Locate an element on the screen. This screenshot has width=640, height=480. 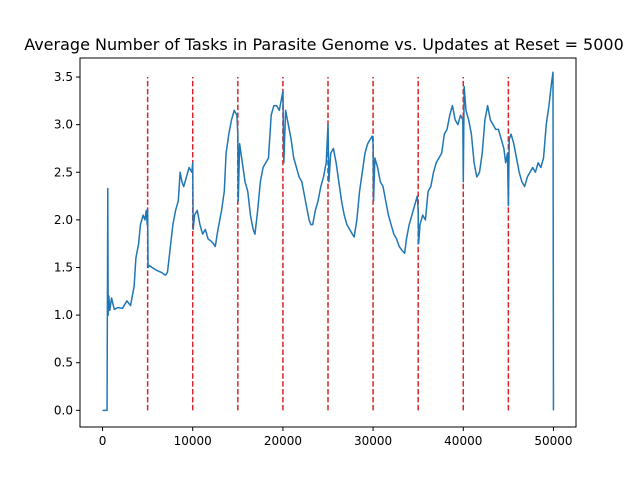
x-axis-ticks: 0 10000 20000 30000 40000 50000 is located at coordinates (336, 437).